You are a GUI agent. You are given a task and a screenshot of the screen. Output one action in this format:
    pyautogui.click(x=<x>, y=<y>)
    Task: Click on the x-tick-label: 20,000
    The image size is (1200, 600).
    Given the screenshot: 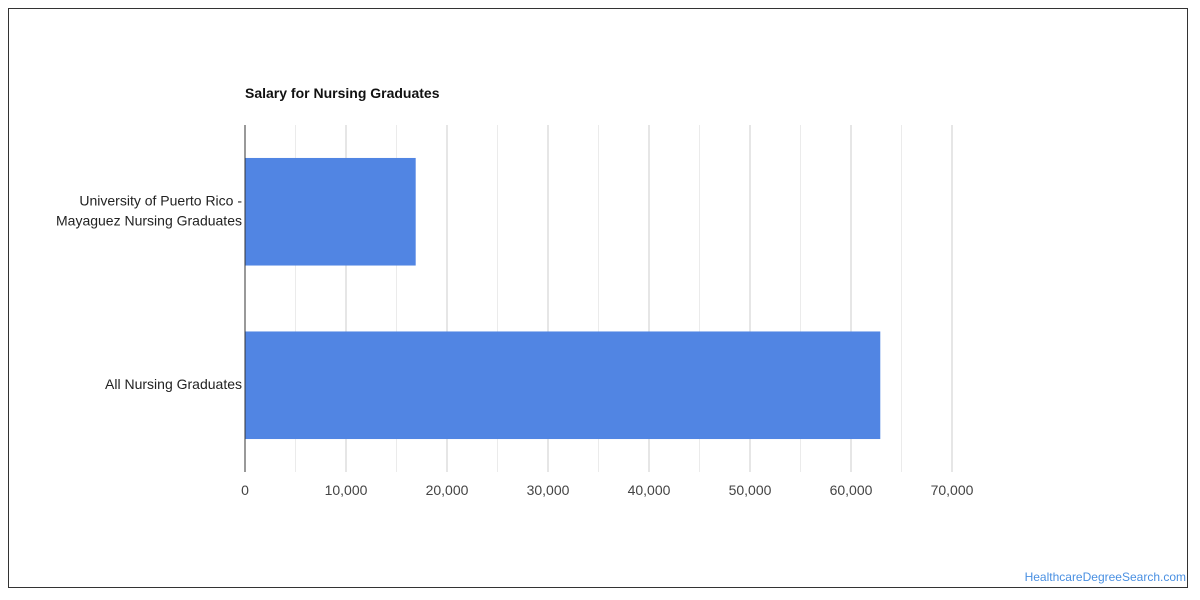 What is the action you would take?
    pyautogui.click(x=447, y=490)
    